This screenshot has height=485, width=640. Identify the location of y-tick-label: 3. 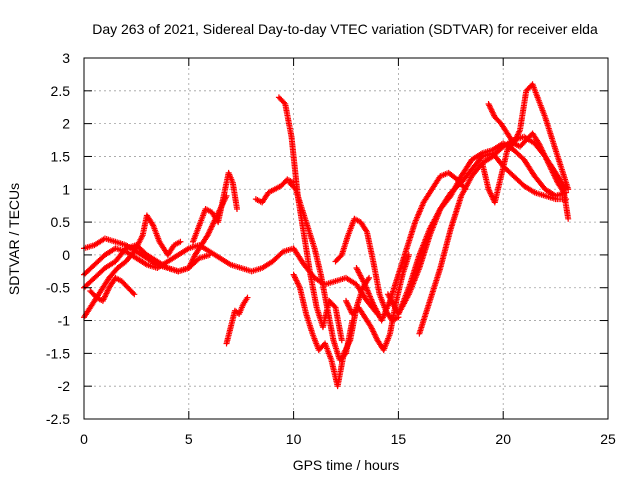
(66, 58).